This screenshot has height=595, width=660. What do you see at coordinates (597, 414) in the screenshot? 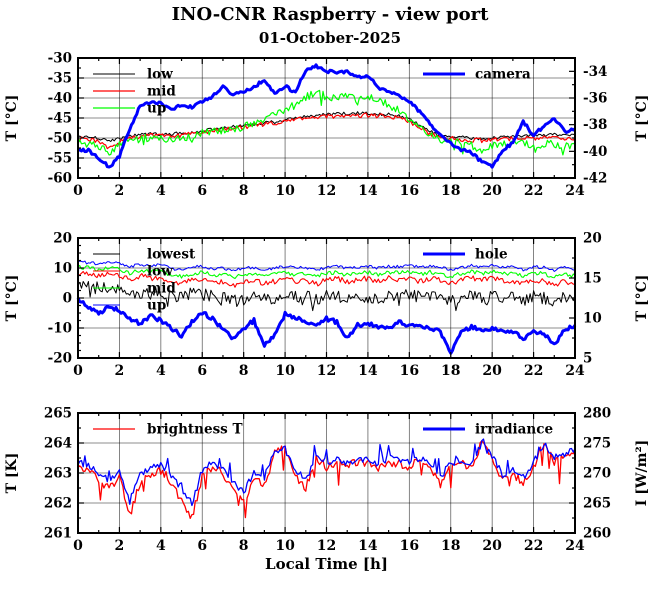
I see `right-tick-label: 280` at bounding box center [597, 414].